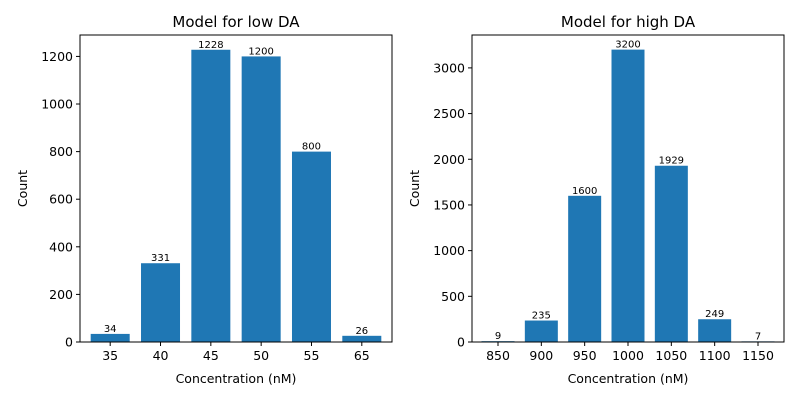 The width and height of the screenshot is (800, 400). What do you see at coordinates (311, 147) in the screenshot?
I see `data-label: 800` at bounding box center [311, 147].